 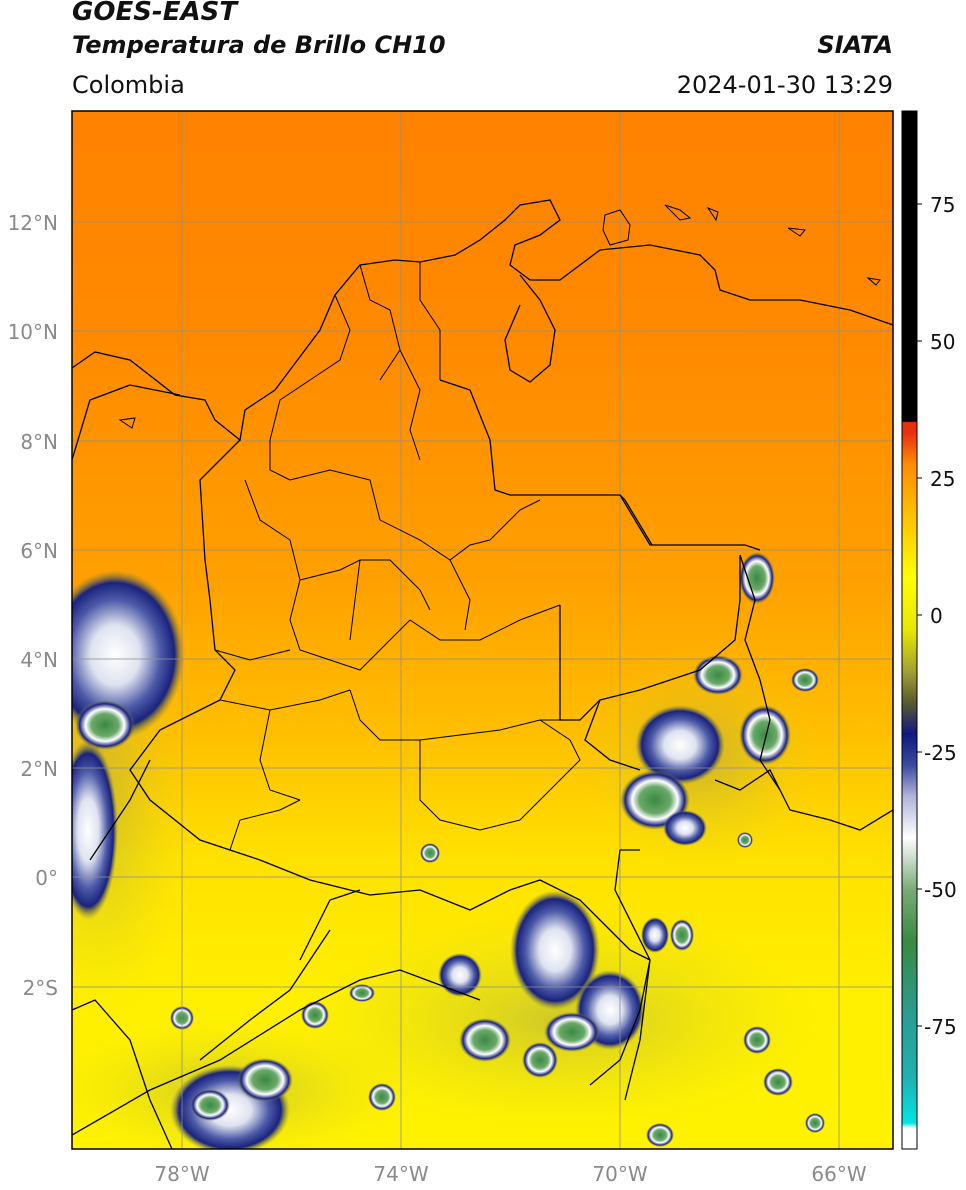 I want to click on lat-label: 12°N, so click(x=33, y=223).